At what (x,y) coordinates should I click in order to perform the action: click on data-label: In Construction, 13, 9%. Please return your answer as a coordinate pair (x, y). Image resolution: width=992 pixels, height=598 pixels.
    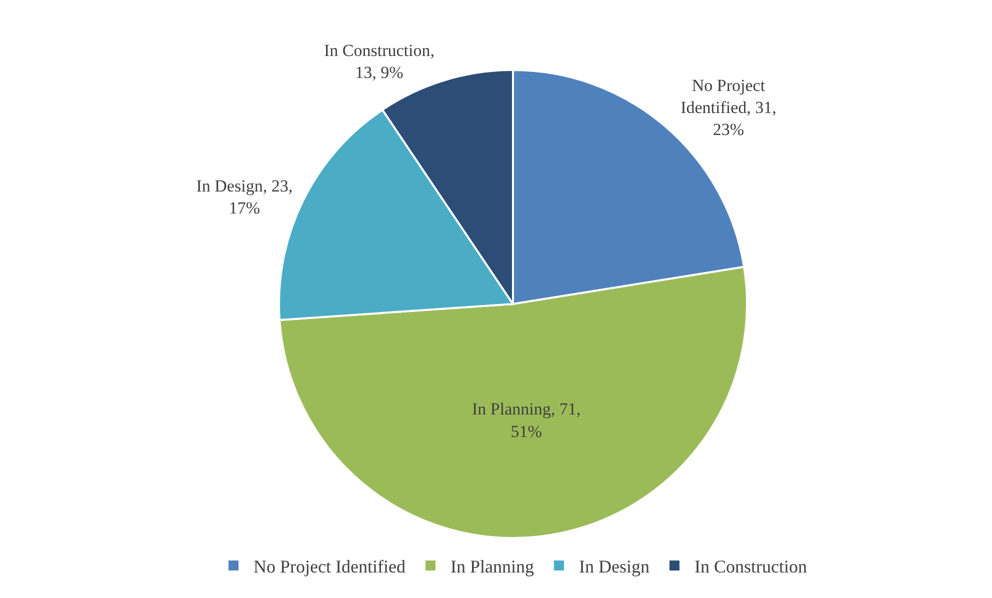
    Looking at the image, I should click on (379, 61).